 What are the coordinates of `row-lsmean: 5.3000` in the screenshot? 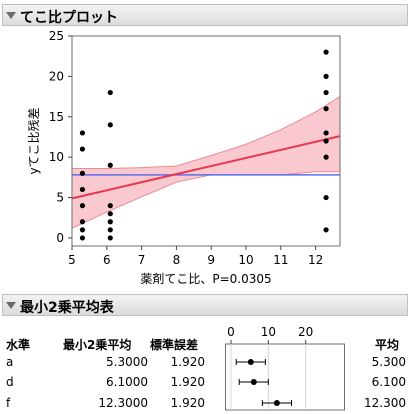 It's located at (127, 362).